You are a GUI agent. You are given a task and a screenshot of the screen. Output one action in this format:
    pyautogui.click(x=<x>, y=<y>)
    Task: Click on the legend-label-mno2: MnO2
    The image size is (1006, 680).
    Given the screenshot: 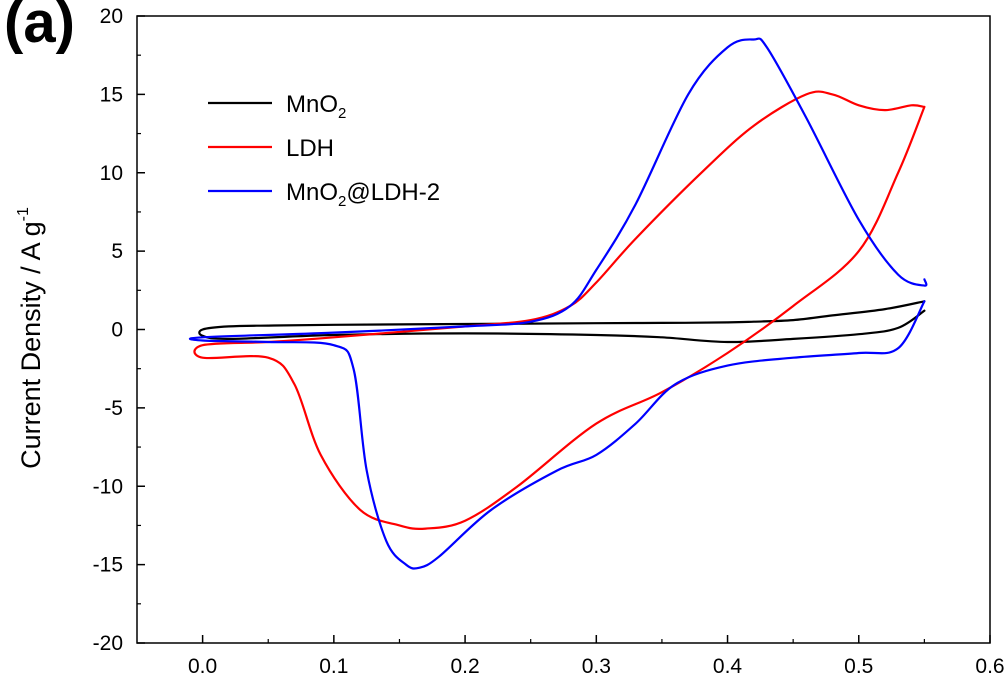 What is the action you would take?
    pyautogui.click(x=316, y=106)
    